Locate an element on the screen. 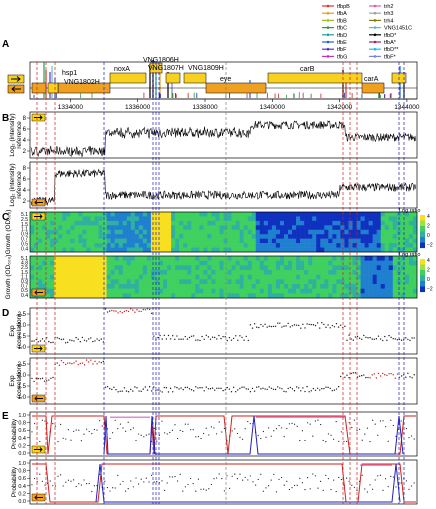 The width and height of the screenshot is (436, 509). legend-label: tfbA is located at coordinates (342, 14).